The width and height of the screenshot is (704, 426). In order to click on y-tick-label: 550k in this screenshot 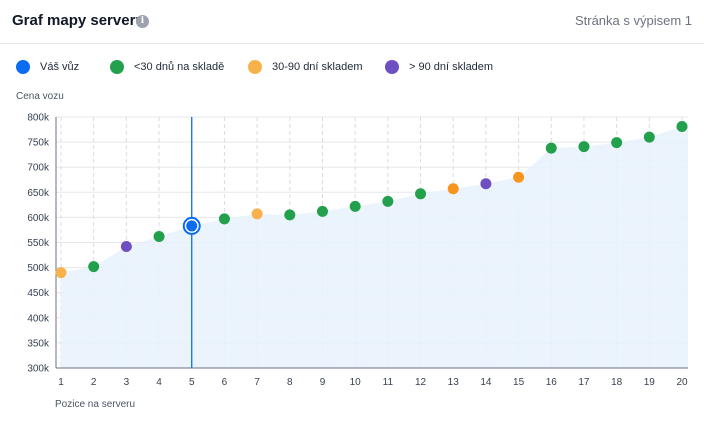, I will do `click(38, 243)`.